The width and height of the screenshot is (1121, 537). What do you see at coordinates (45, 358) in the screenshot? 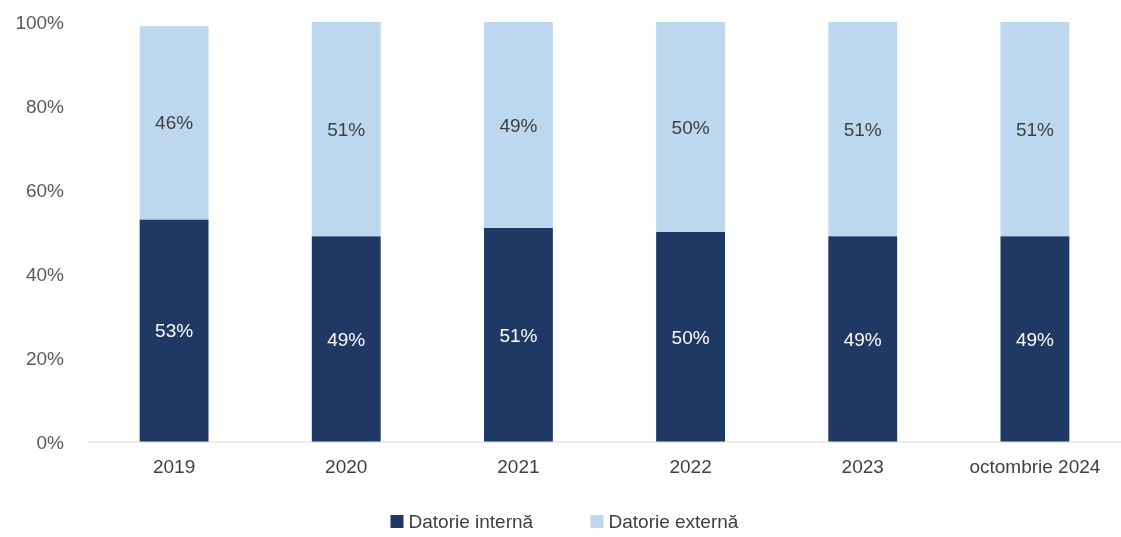
I see `y-tick-label: 20%` at bounding box center [45, 358].